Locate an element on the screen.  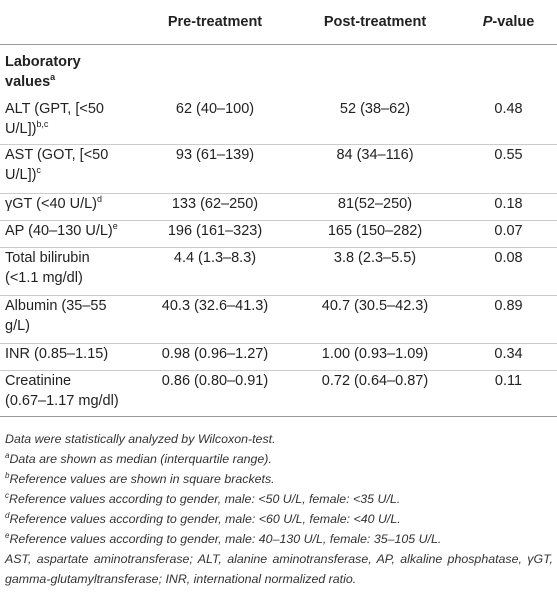
section-label-line1: Laboratory is located at coordinates (43, 62).